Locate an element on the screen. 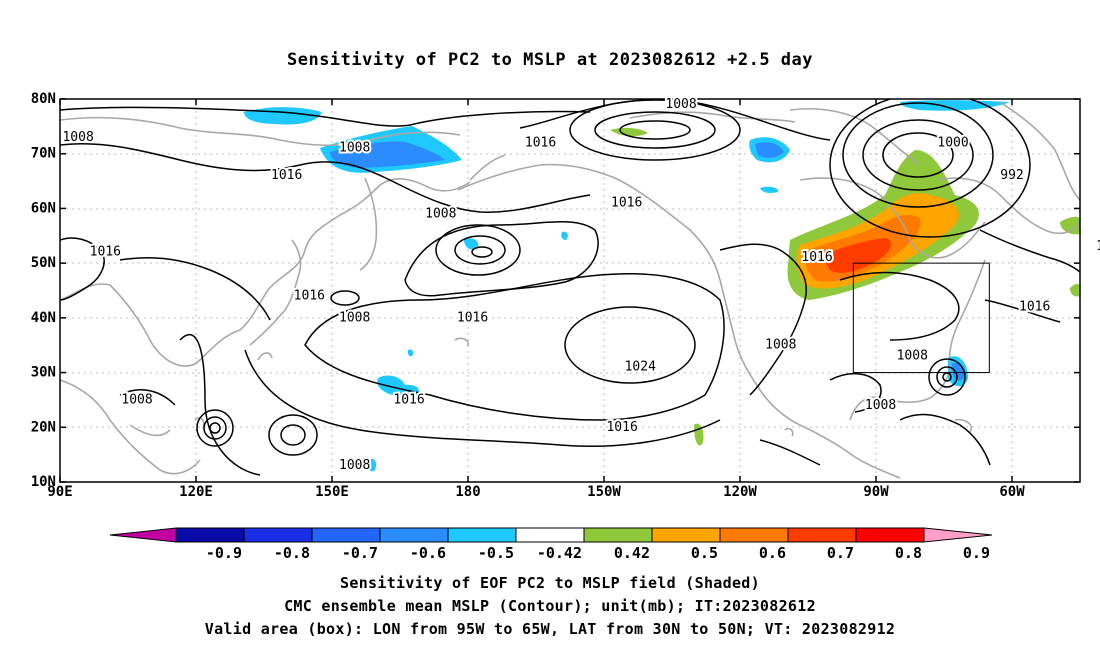 This screenshot has height=650, width=1100. colorbar-label: -0.42 is located at coordinates (559, 553).